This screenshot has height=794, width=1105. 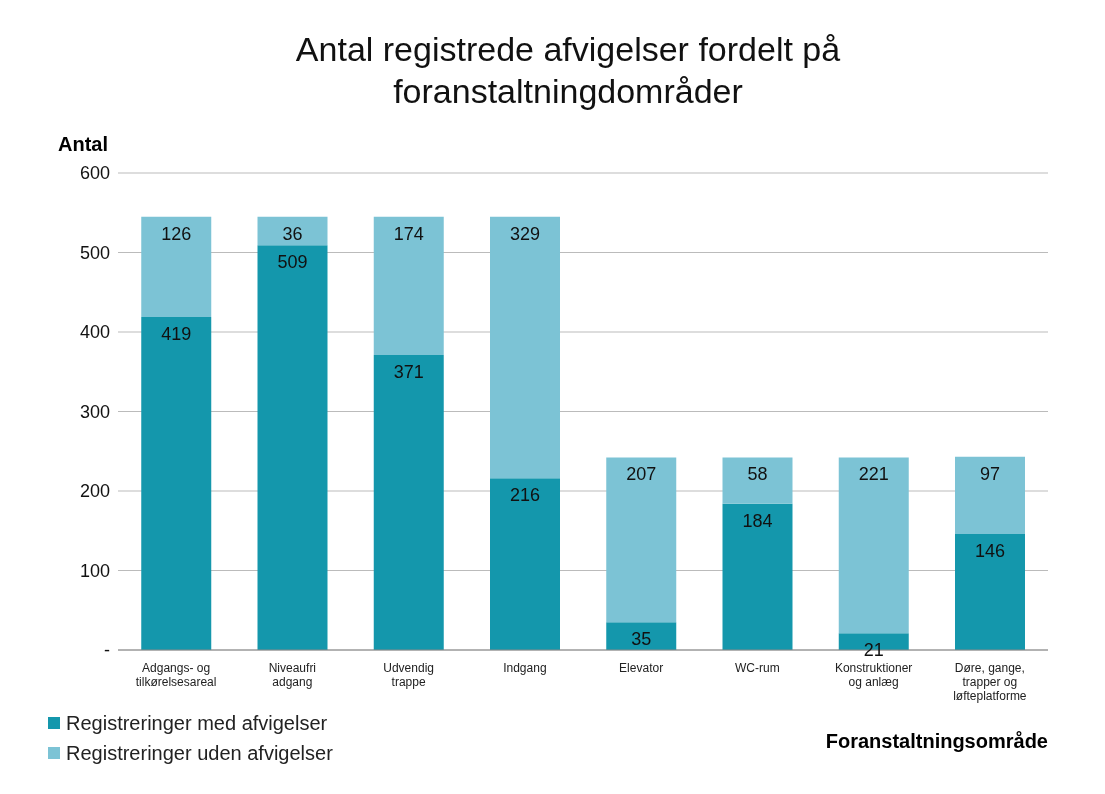 What do you see at coordinates (641, 474) in the screenshot?
I see `data-label: 207` at bounding box center [641, 474].